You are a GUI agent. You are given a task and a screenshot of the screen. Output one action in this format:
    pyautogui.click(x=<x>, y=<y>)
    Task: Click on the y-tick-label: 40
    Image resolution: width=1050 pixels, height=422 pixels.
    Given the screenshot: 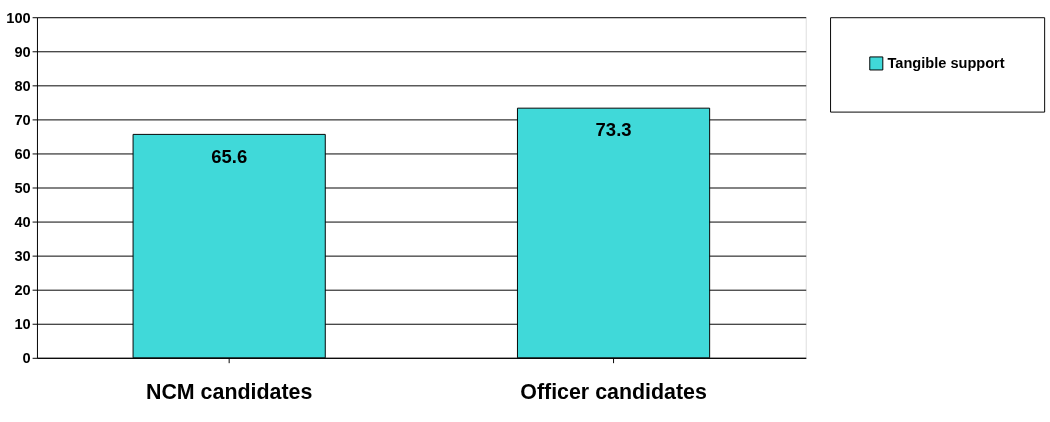 What is the action you would take?
    pyautogui.click(x=22, y=221)
    